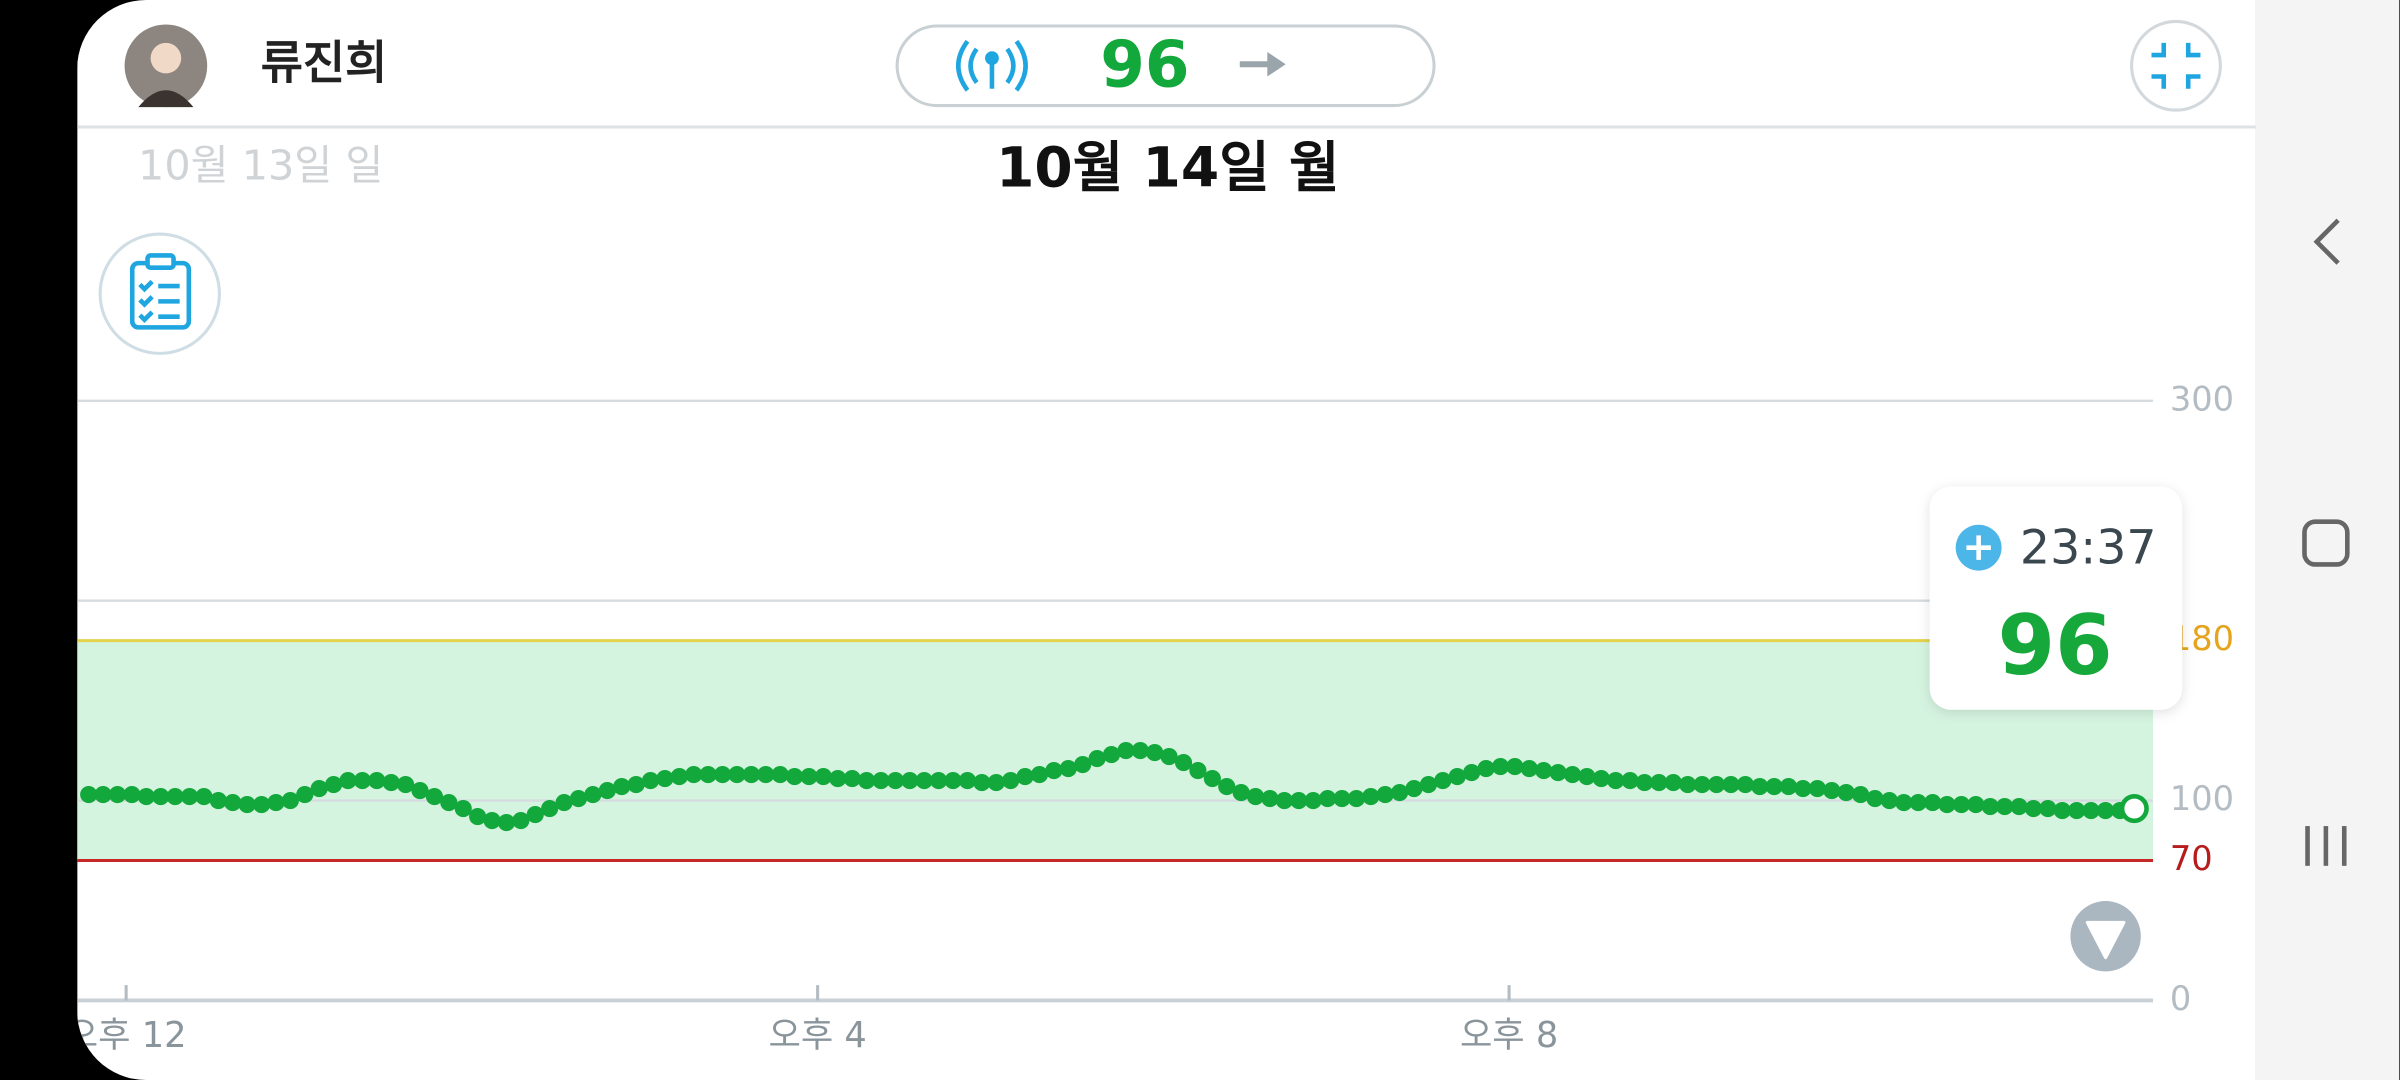 Image resolution: width=2400 pixels, height=1080 pixels. What do you see at coordinates (1168, 167) in the screenshot?
I see `current-date: 10월 14일 월` at bounding box center [1168, 167].